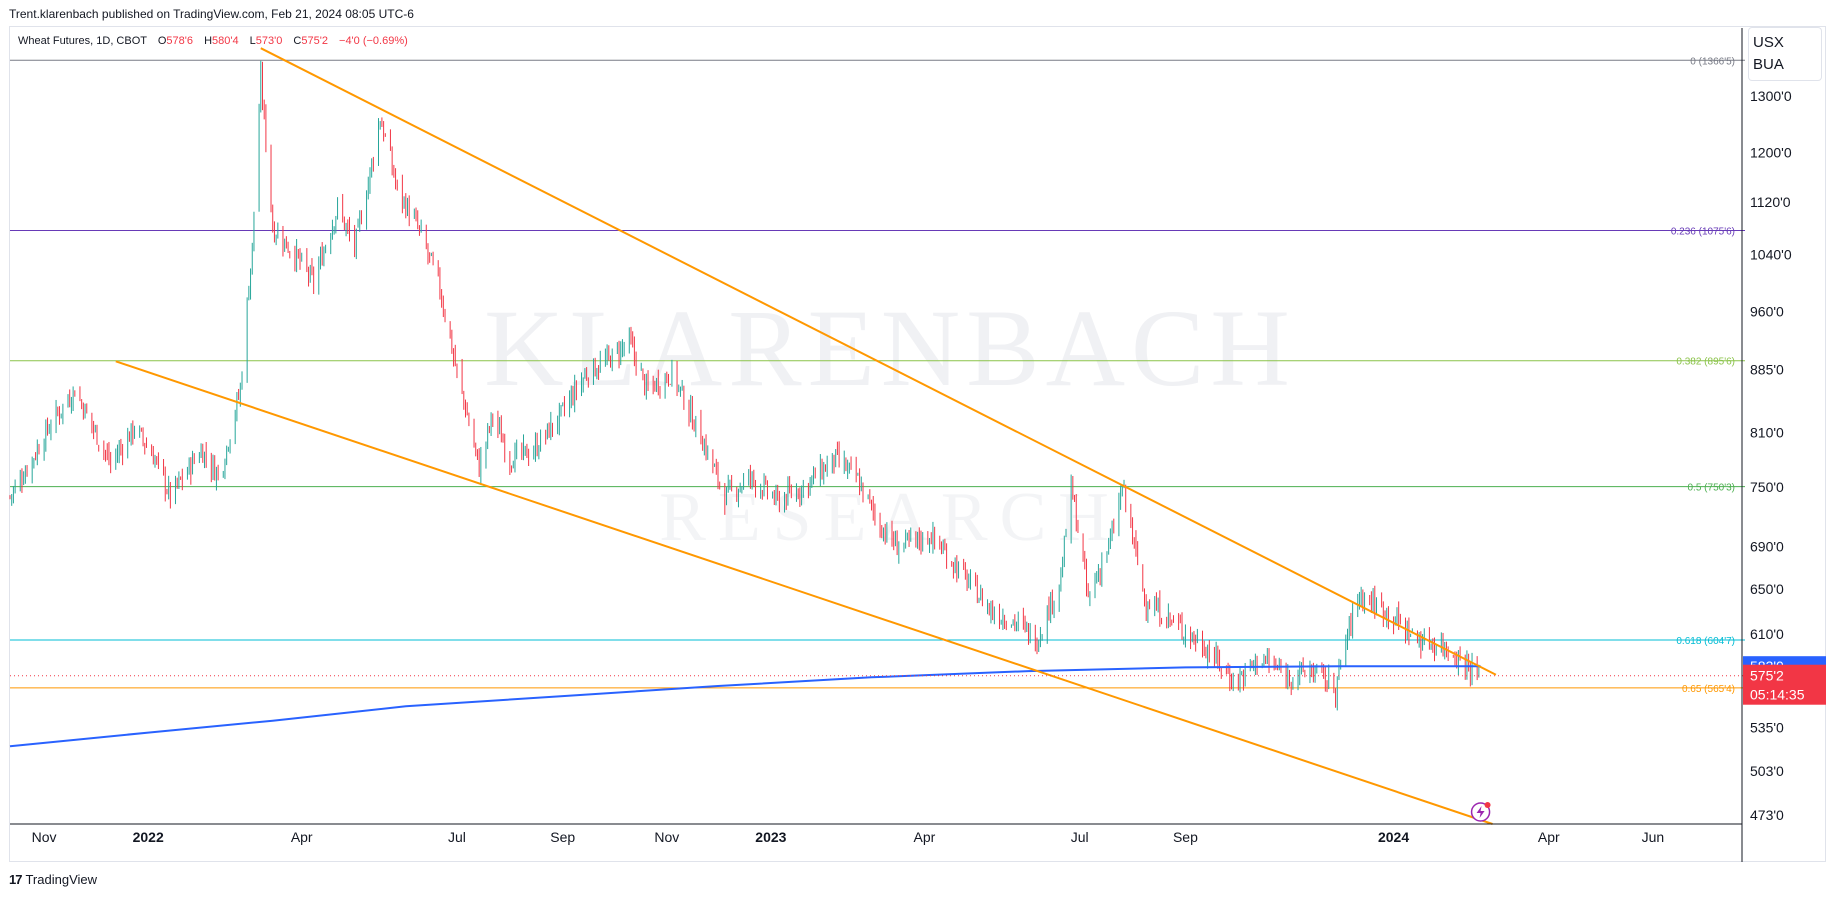  Describe the element at coordinates (1767, 634) in the screenshot. I see `price-tick-label: 610'0` at that location.